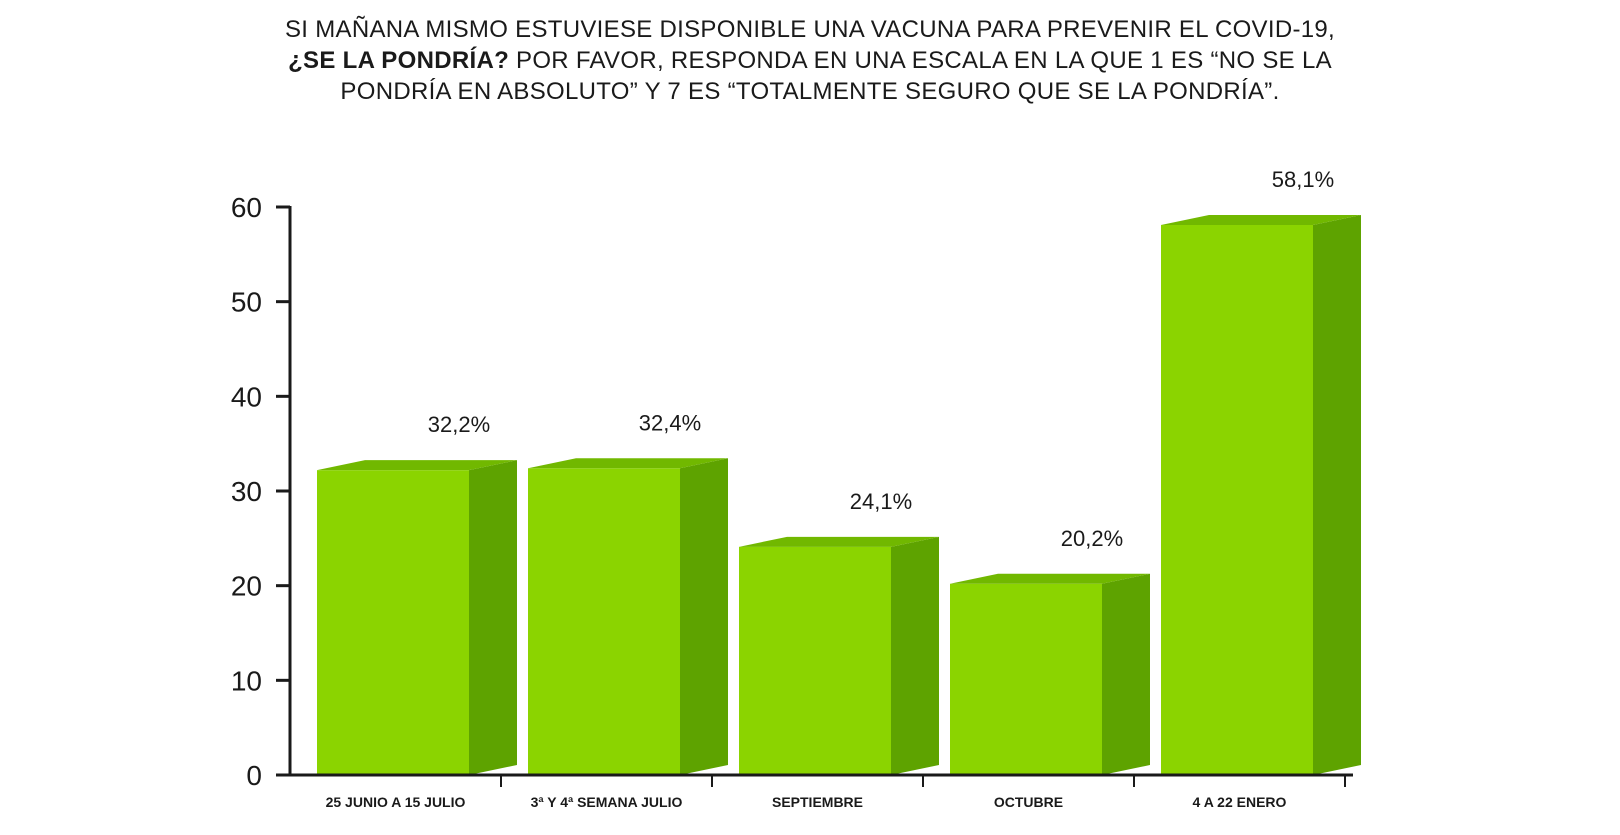  What do you see at coordinates (246, 207) in the screenshot?
I see `y-tick-label-60: 60` at bounding box center [246, 207].